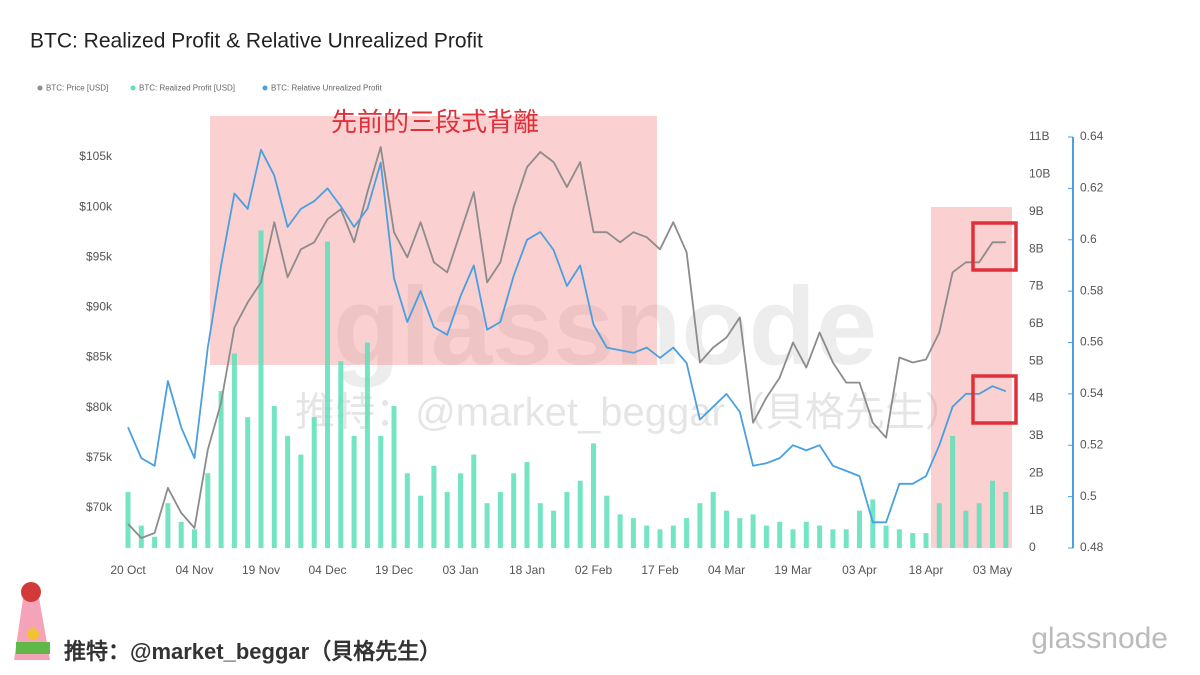 The image size is (1200, 675). What do you see at coordinates (194, 570) in the screenshot?
I see `x-tick-label: 04 Nov` at bounding box center [194, 570].